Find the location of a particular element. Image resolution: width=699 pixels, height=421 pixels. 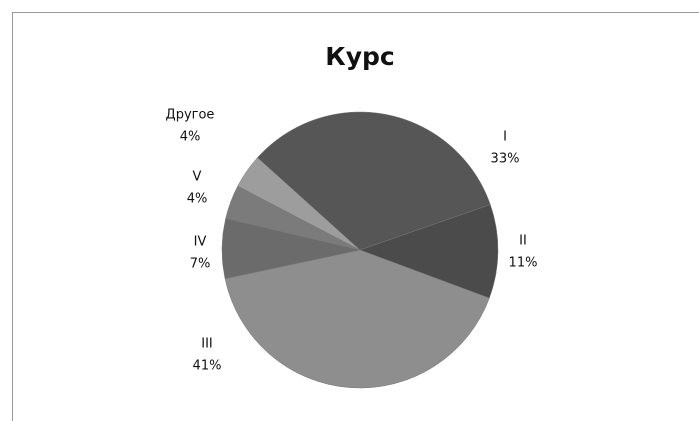

slice-value-label: 7% is located at coordinates (200, 264).